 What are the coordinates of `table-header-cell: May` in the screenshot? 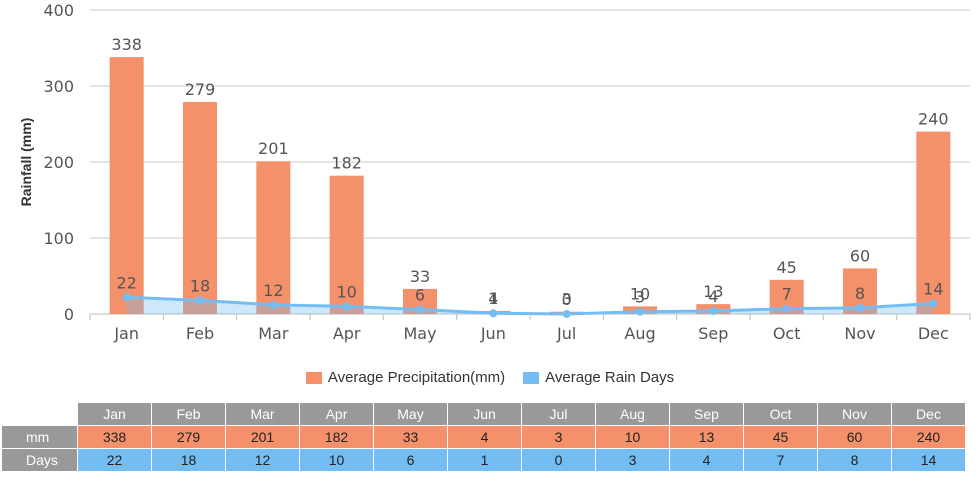 It's located at (410, 414).